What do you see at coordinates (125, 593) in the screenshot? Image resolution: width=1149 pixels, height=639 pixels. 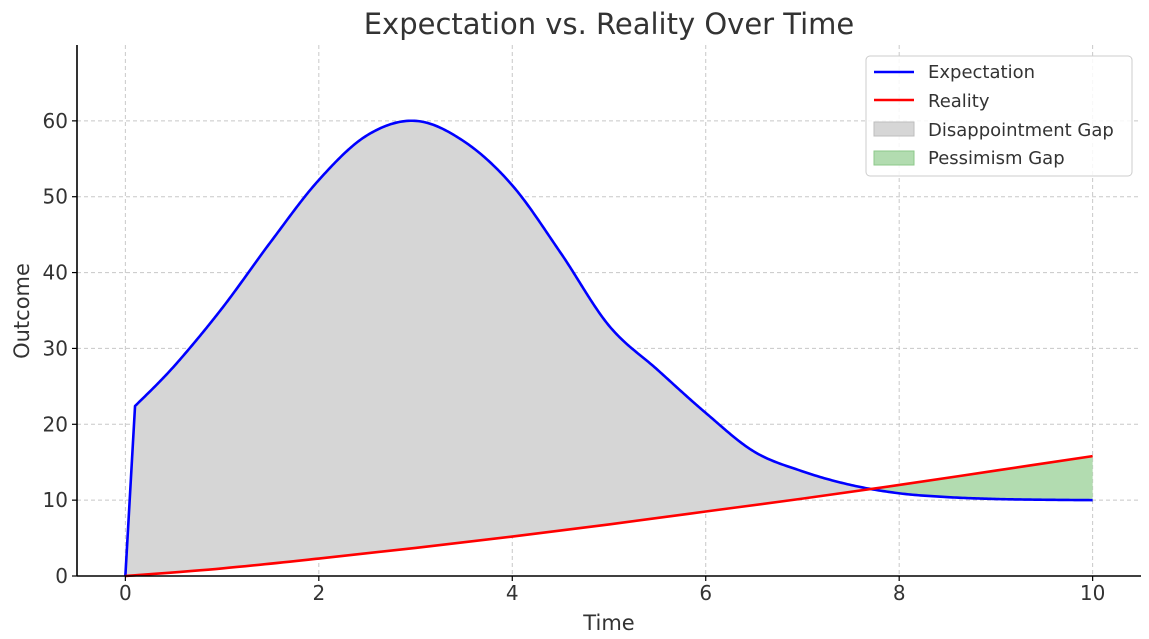 I see `x-tick-label: 0` at bounding box center [125, 593].